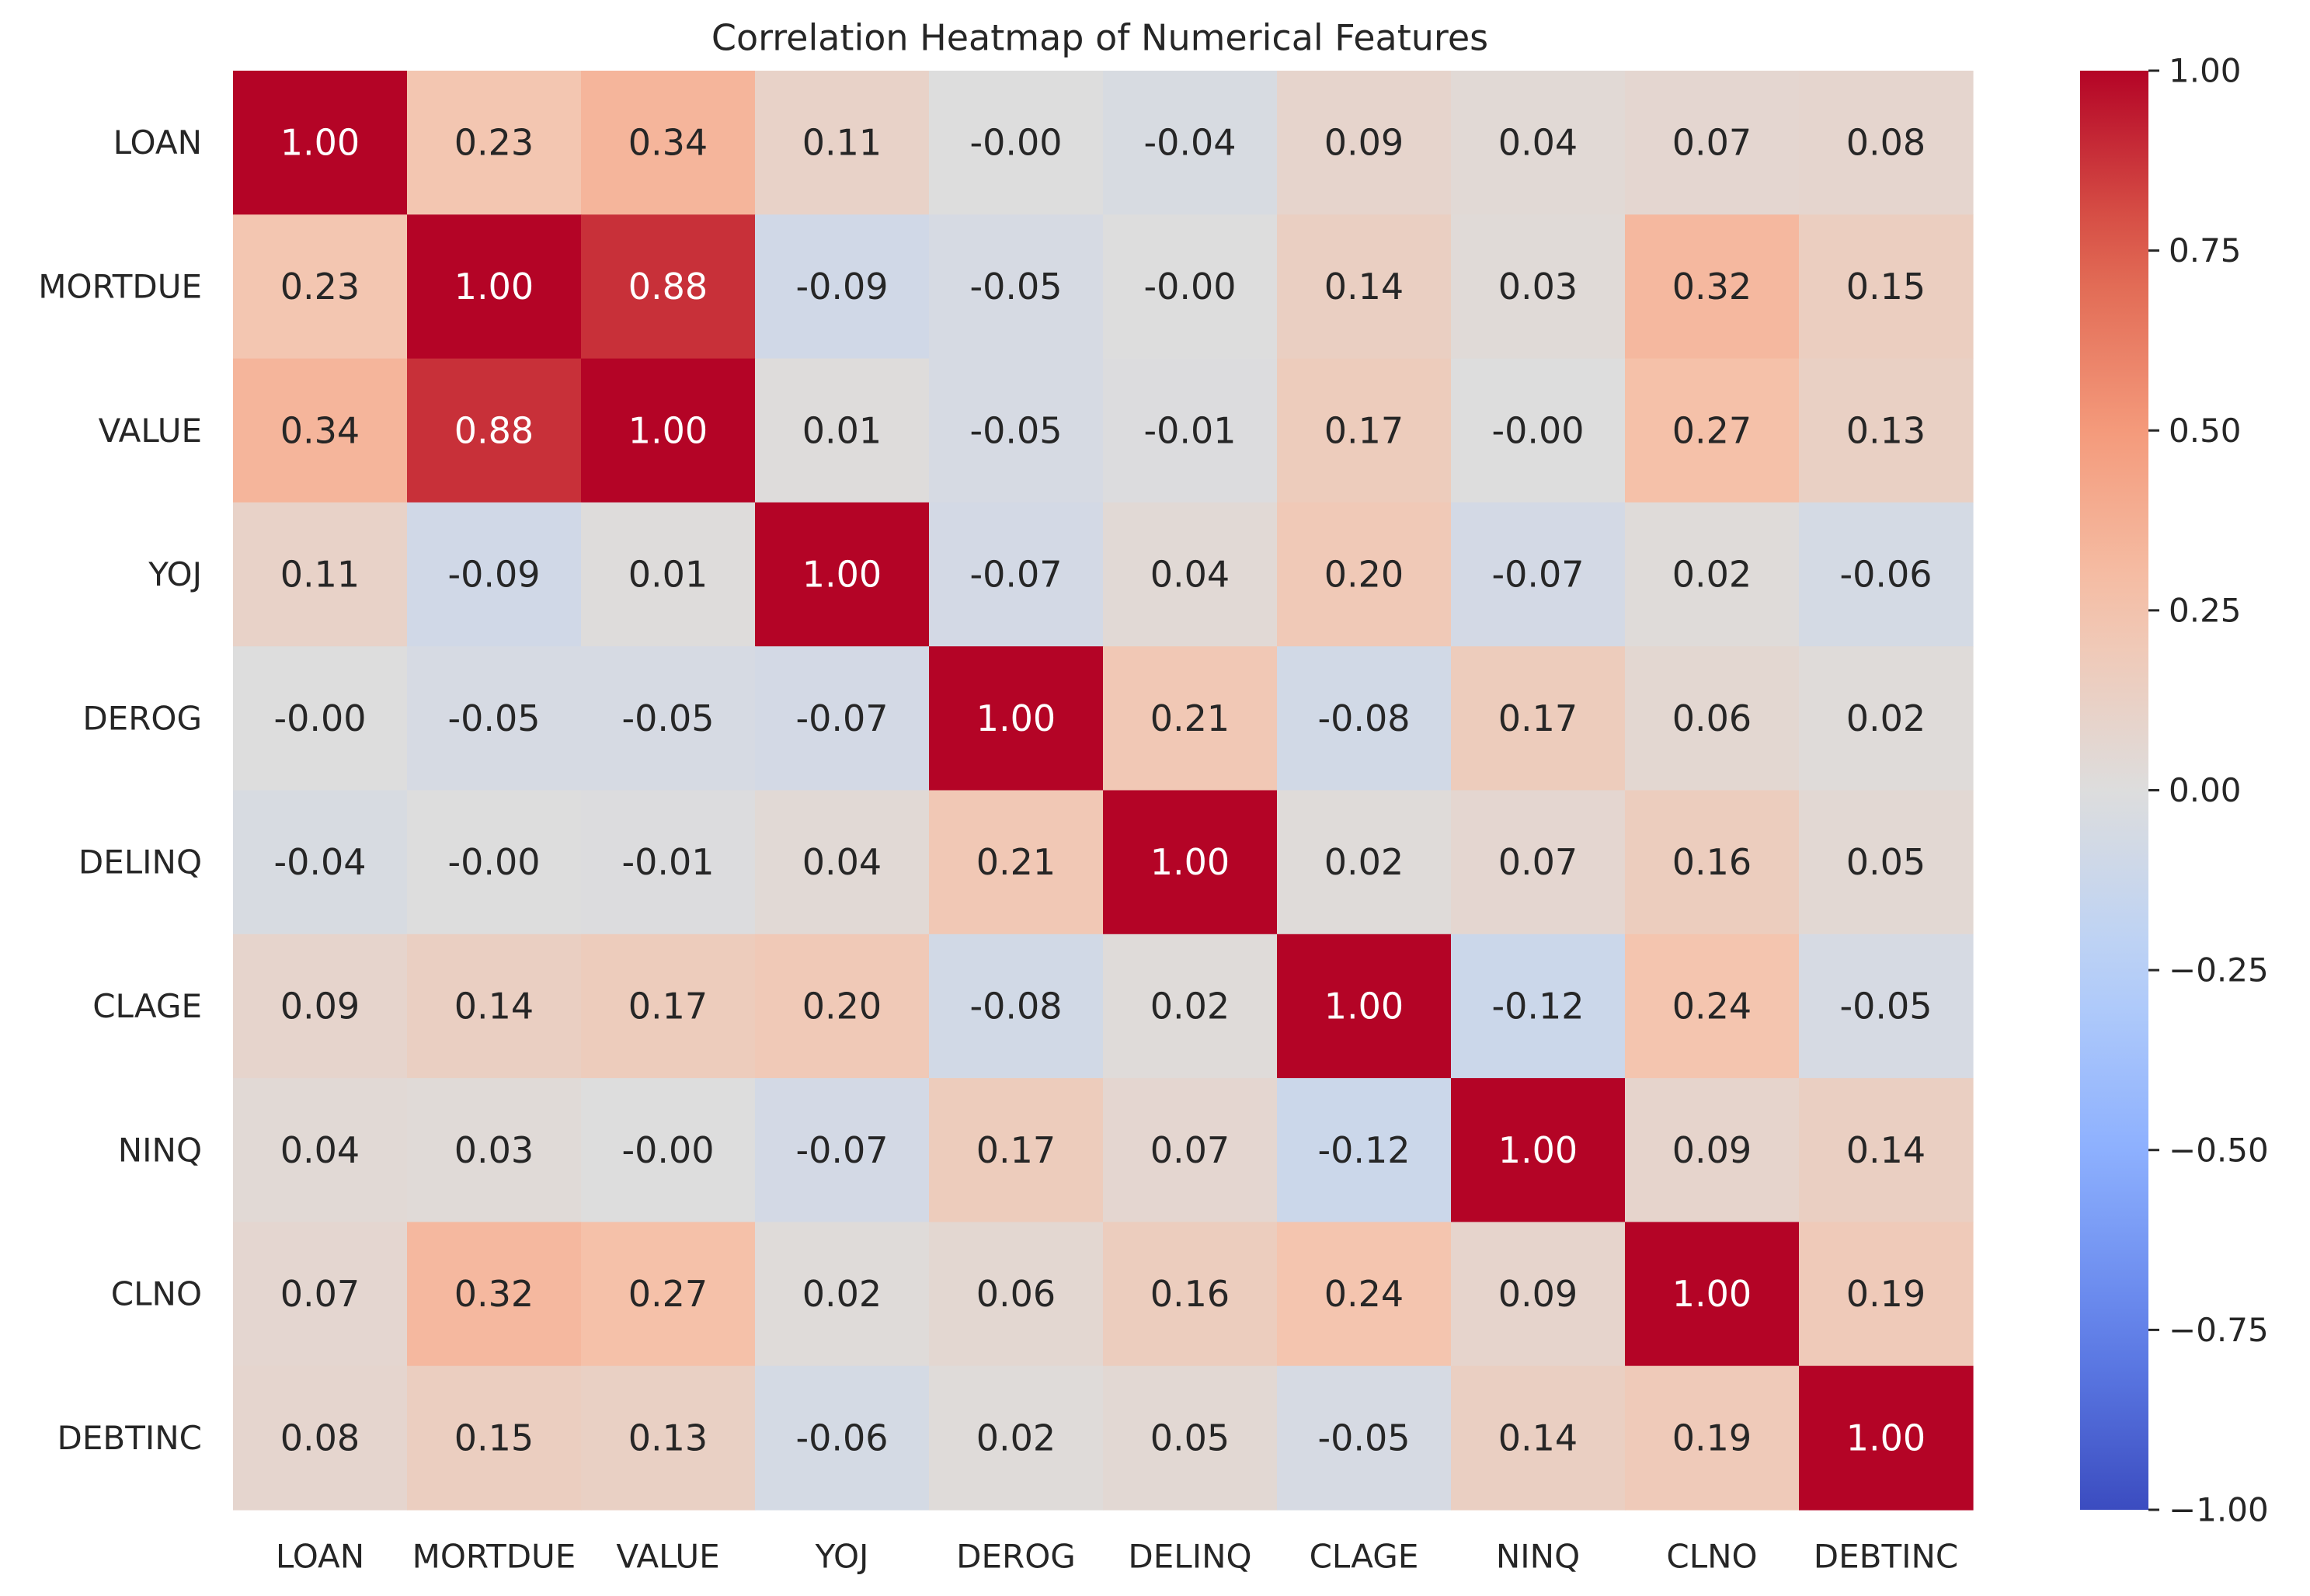 This screenshot has width=2310, height=1596. What do you see at coordinates (1538, 1557) in the screenshot?
I see `x-tick-label: NINQ` at bounding box center [1538, 1557].